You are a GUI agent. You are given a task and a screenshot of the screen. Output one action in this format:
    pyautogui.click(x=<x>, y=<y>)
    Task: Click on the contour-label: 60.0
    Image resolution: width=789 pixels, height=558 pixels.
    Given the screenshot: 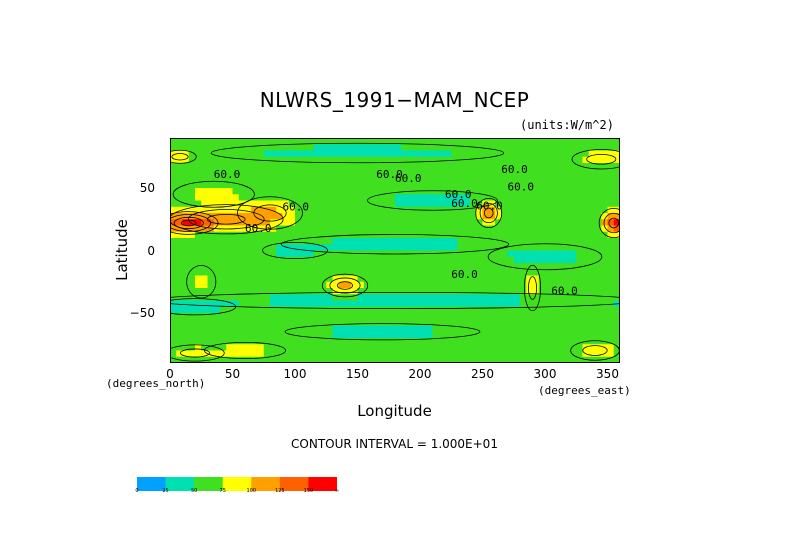 What is the action you would take?
    pyautogui.click(x=258, y=228)
    